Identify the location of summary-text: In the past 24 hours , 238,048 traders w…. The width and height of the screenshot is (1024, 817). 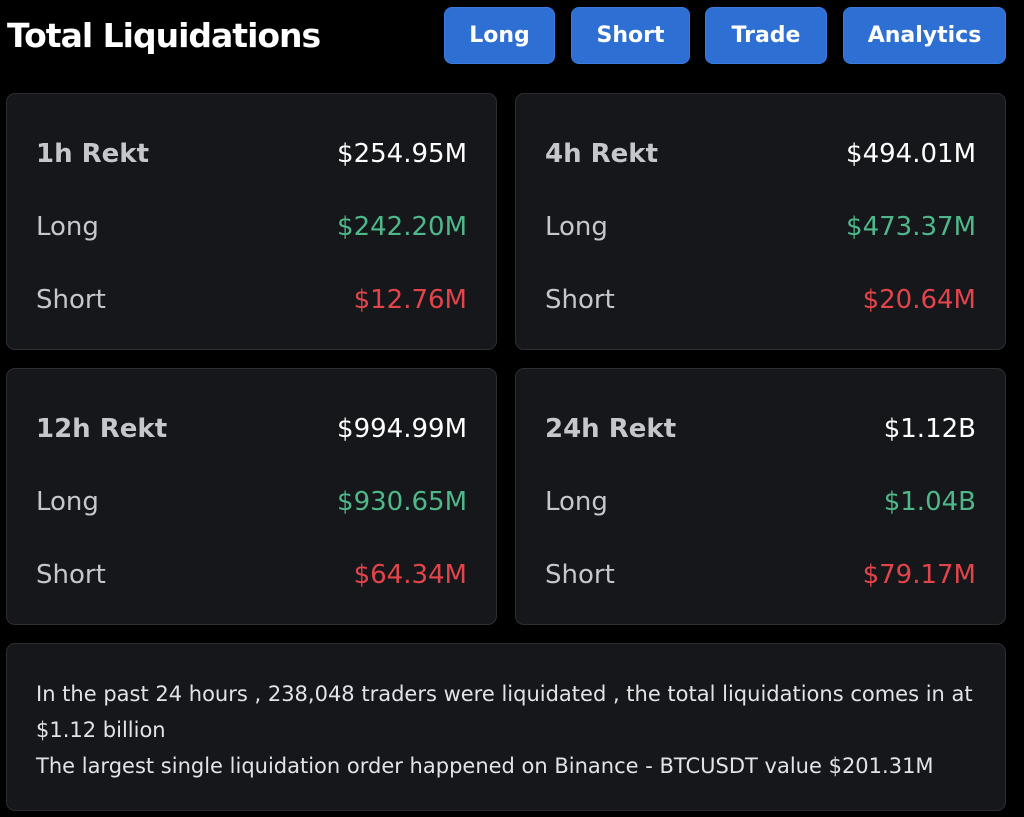
(504, 712).